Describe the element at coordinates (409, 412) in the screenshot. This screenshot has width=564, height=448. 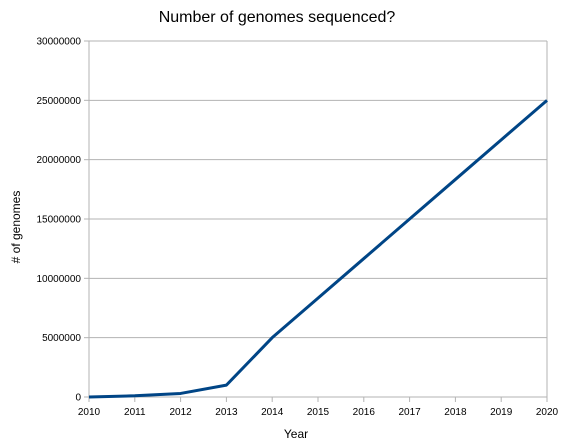
I see `x-tick-label: 2017` at that location.